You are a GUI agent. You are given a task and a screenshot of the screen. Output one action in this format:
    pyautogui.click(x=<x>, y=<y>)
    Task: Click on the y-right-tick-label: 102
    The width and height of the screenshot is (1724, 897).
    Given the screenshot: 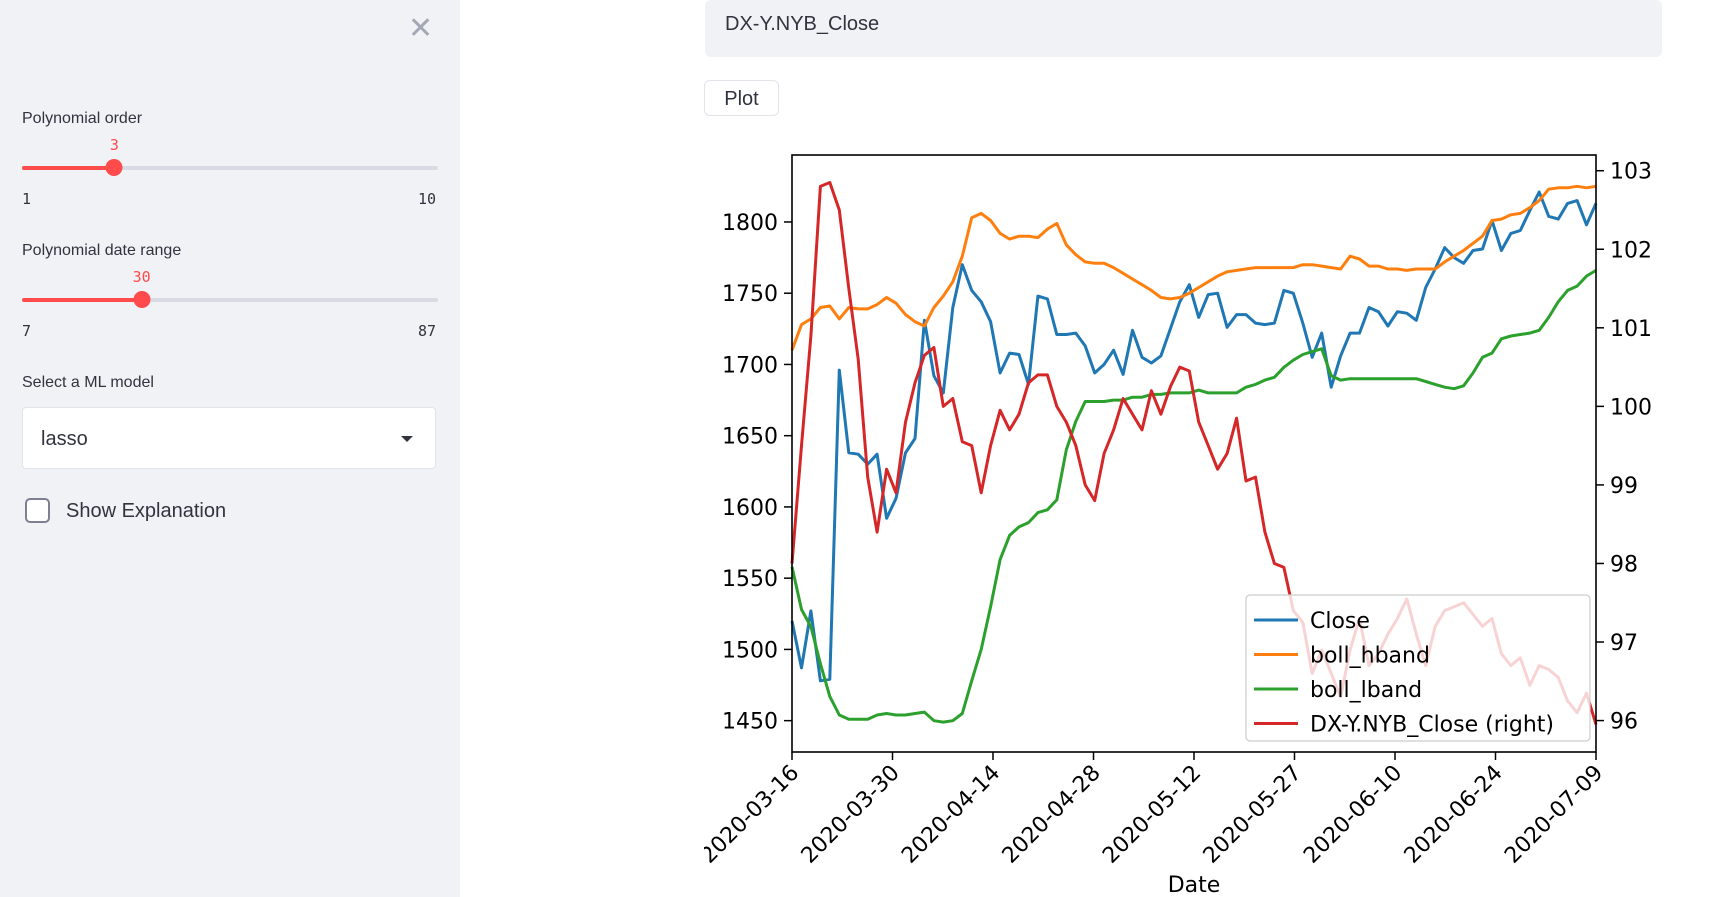 What is the action you would take?
    pyautogui.click(x=1631, y=250)
    